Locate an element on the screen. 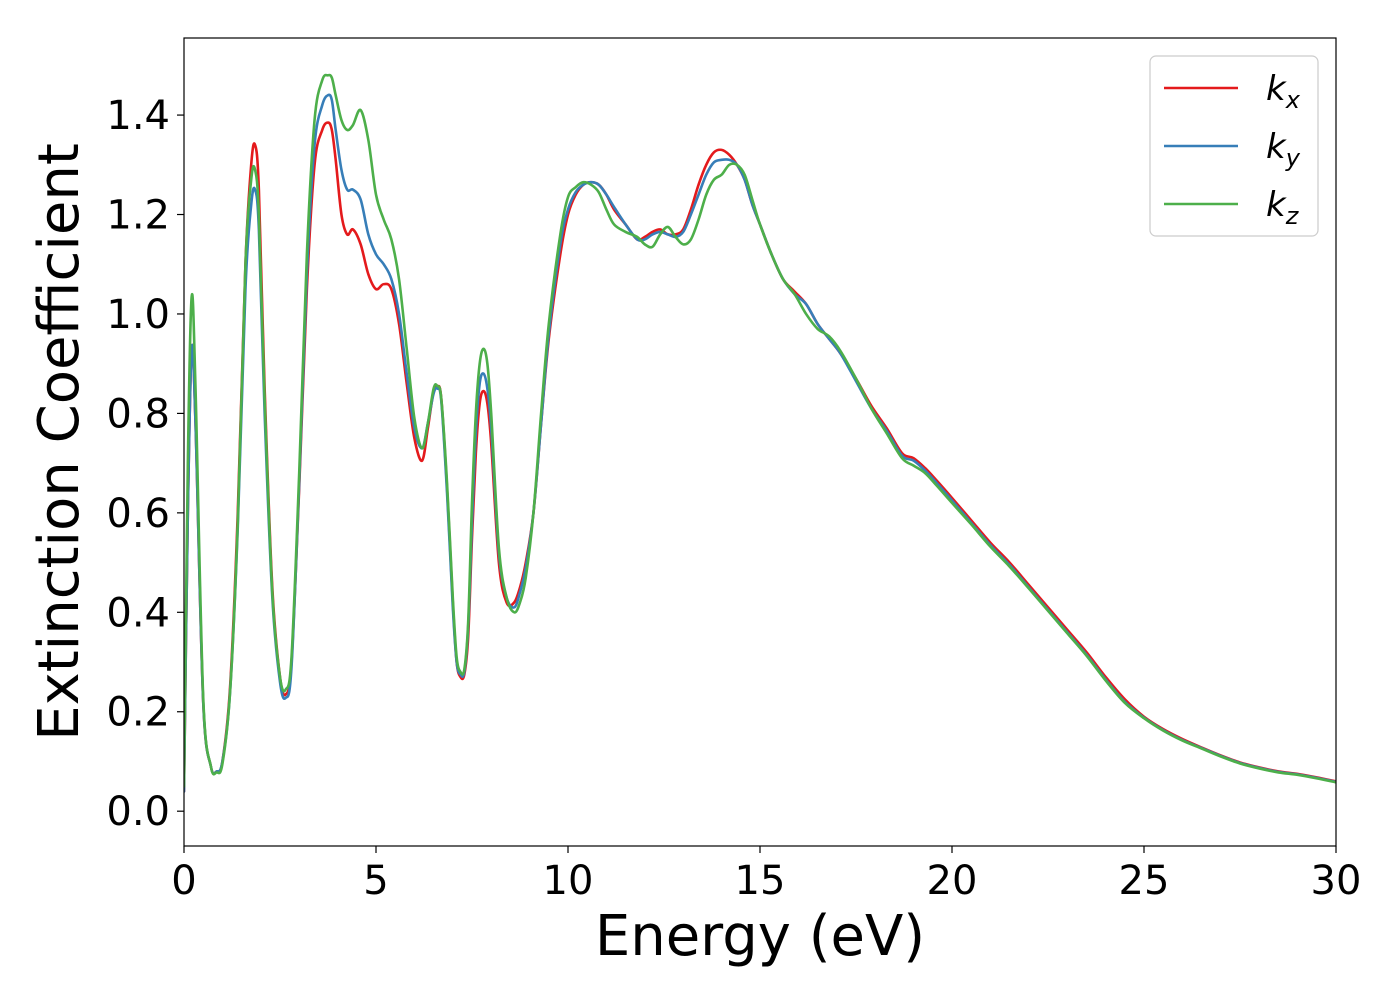 The width and height of the screenshot is (1400, 1000). legend-label-x: kx is located at coordinates (1283, 91).